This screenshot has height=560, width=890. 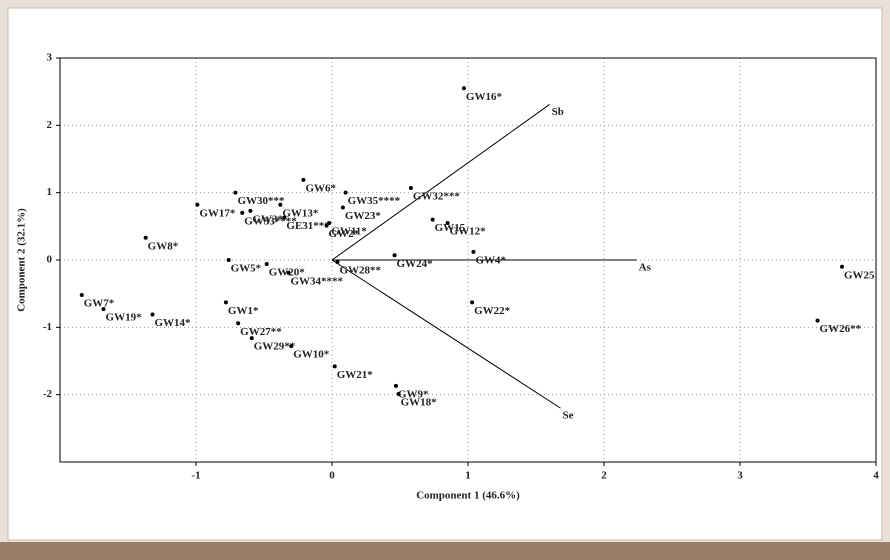 I want to click on point-label: GW23*, so click(x=363, y=216).